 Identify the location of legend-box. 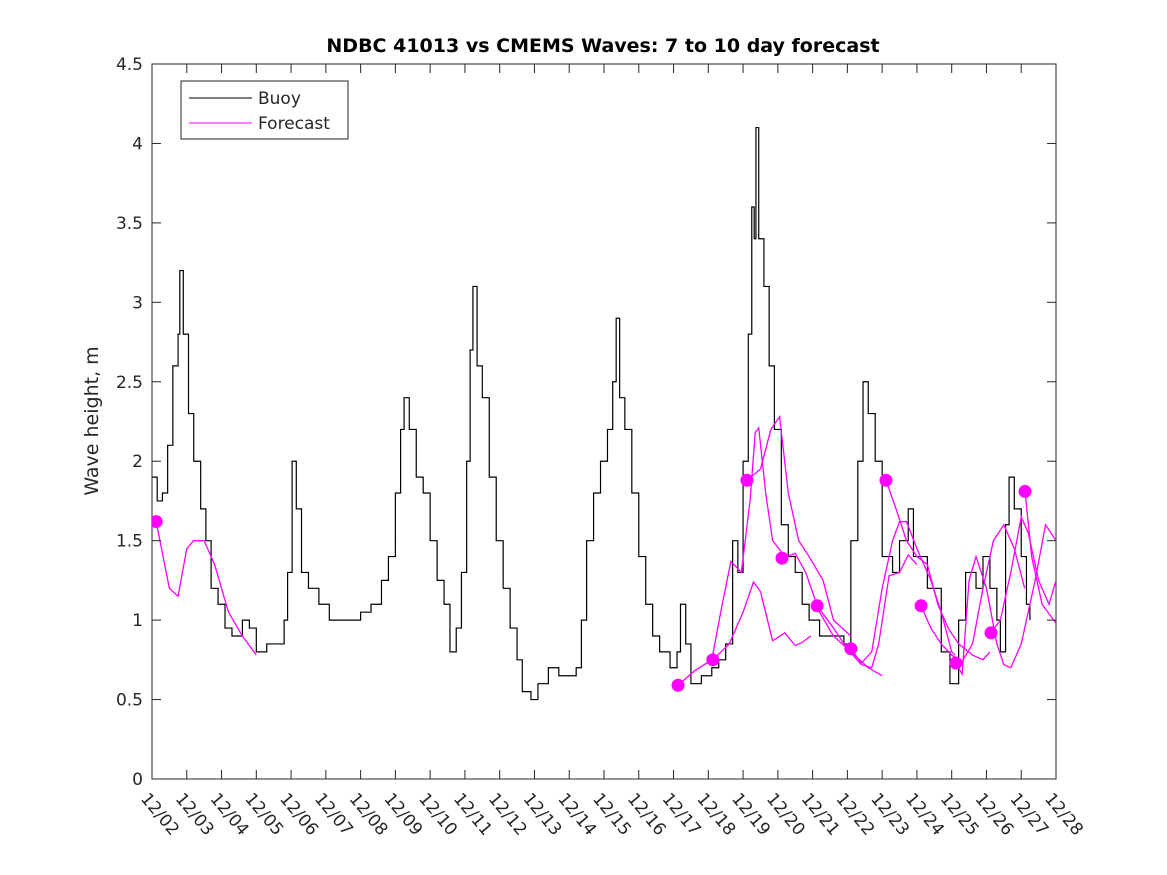
(264, 110).